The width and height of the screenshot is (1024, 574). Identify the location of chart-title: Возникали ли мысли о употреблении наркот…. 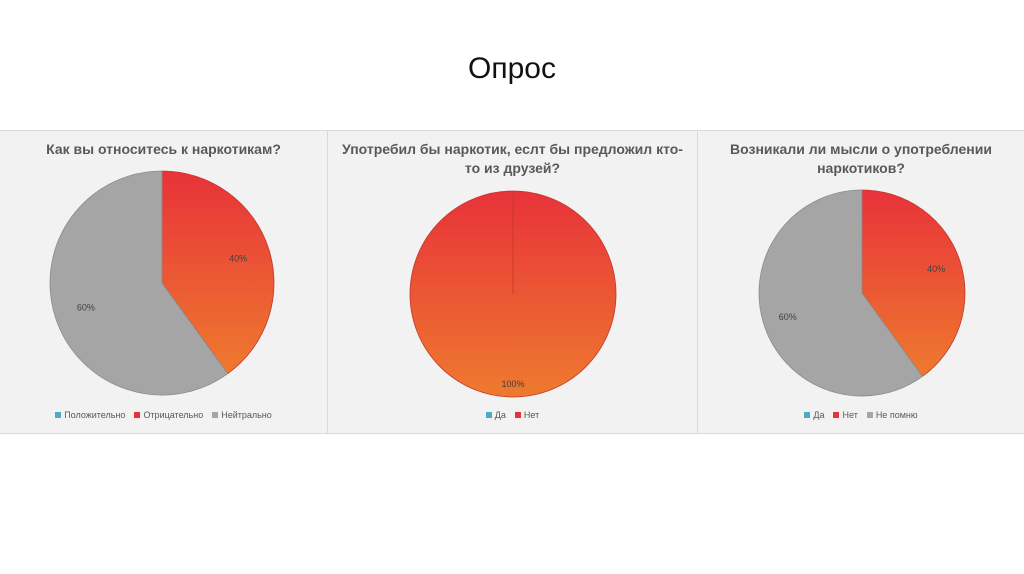
(861, 158).